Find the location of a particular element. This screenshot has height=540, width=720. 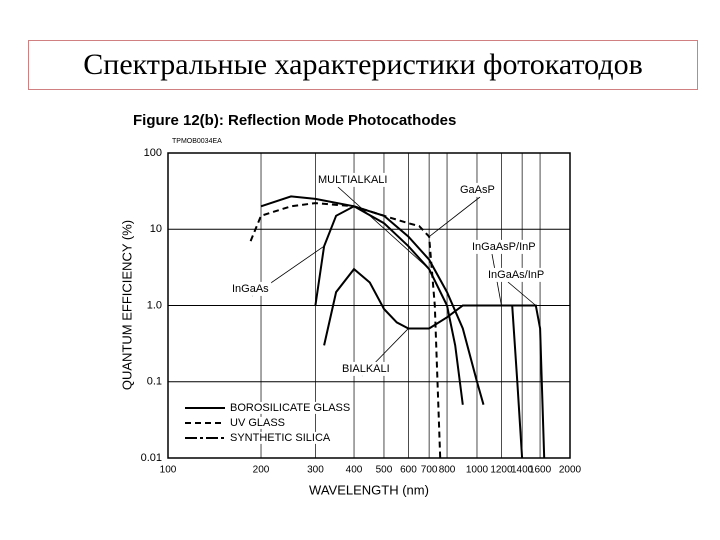

x-tick-label: 200 is located at coordinates (261, 470).